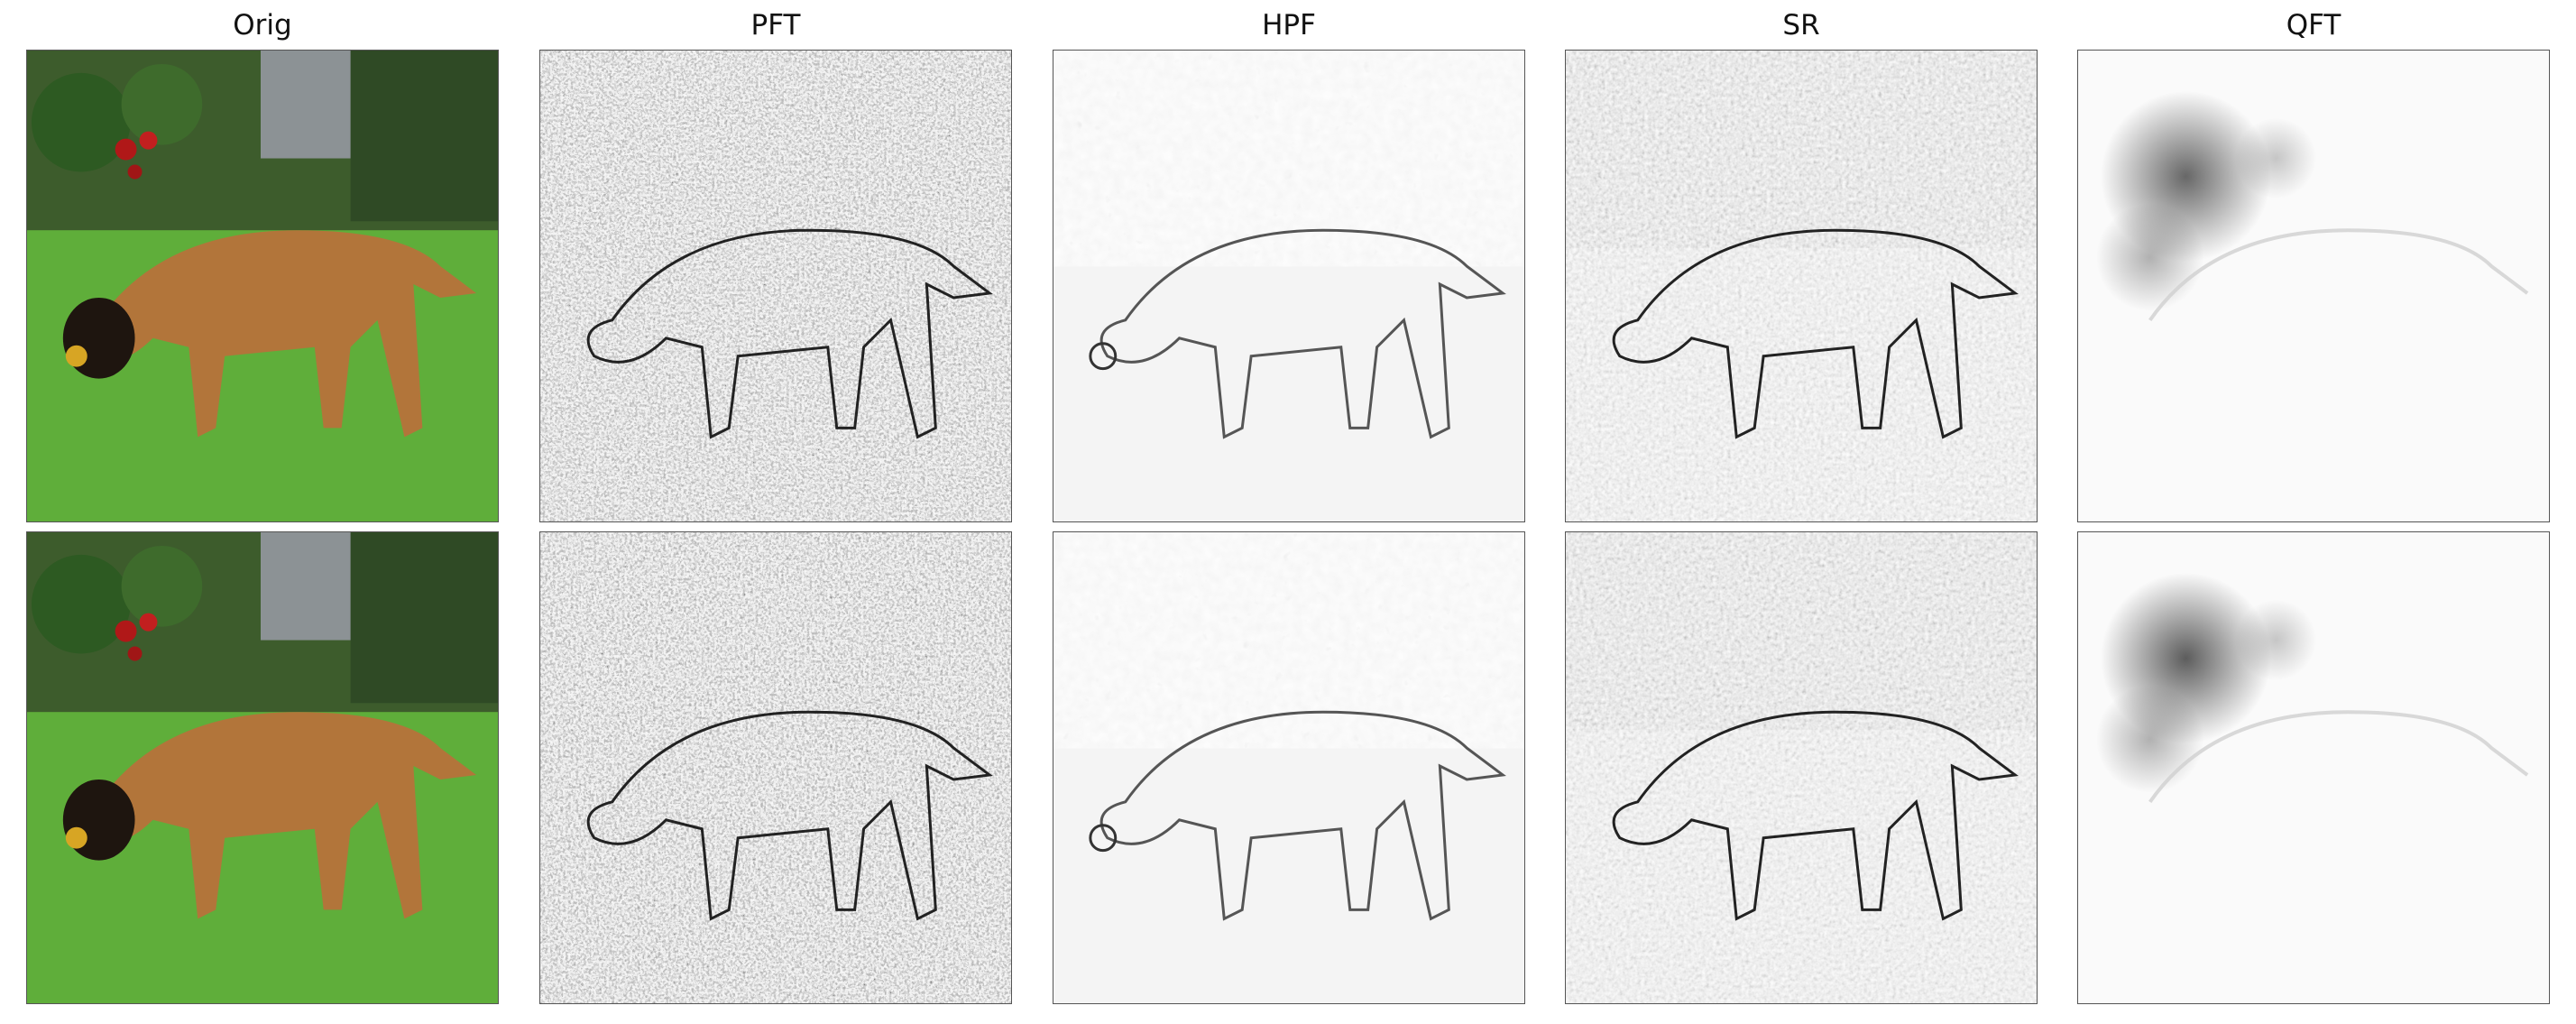  I want to click on column-title-hpf: HPF, so click(1289, 25).